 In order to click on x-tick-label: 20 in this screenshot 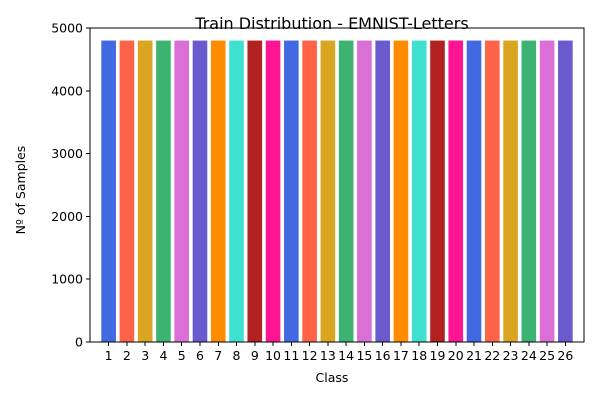, I will do `click(456, 355)`.